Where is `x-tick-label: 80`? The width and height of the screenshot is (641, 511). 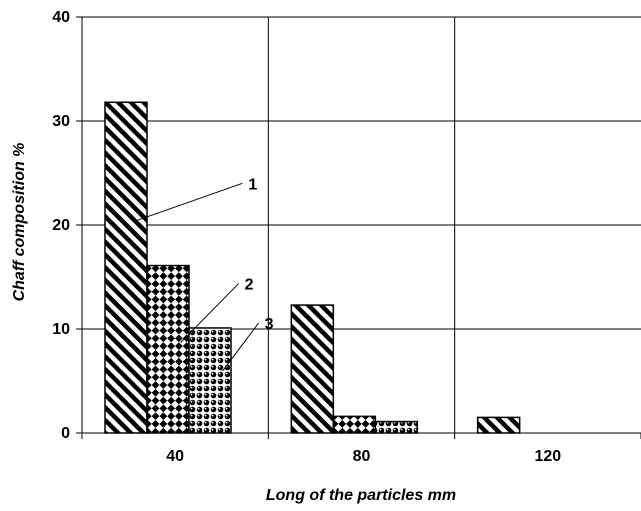
x-tick-label: 80 is located at coordinates (362, 456).